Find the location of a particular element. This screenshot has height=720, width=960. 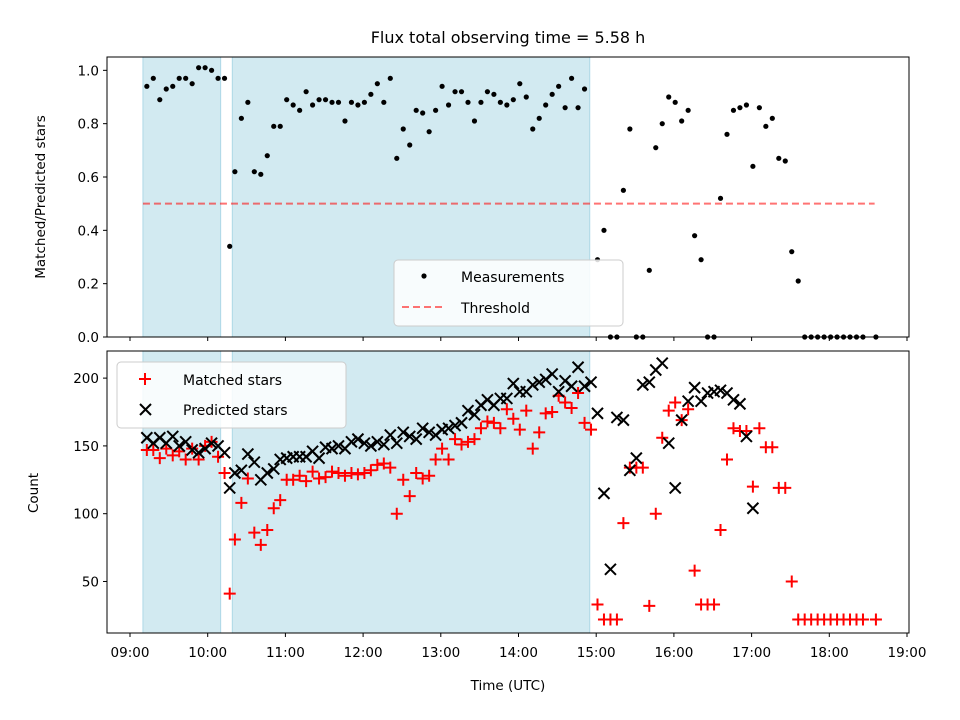

x-tick-label: 15:00 is located at coordinates (596, 653).